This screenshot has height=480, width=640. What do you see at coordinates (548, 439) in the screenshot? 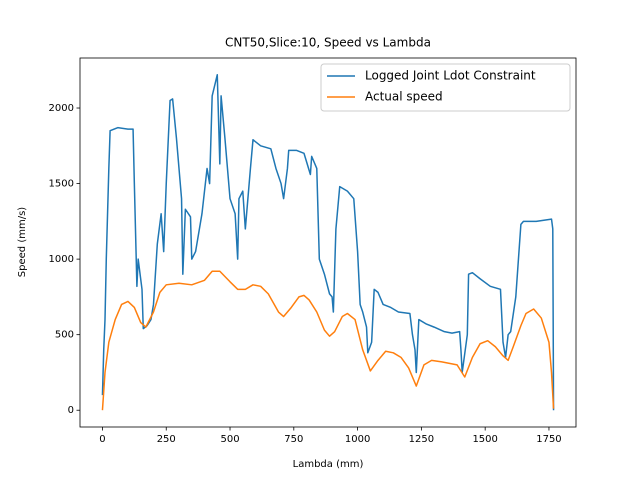
I see `x-tick-label: 1750` at bounding box center [548, 439].